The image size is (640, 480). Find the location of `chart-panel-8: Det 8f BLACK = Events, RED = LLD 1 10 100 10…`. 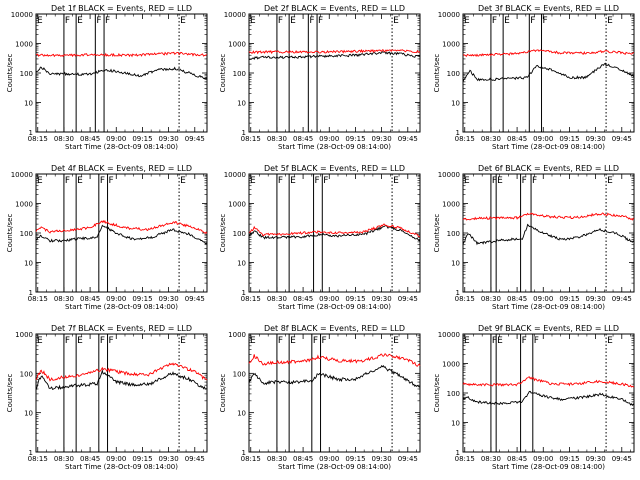

chart-panel-8: Det 8f BLACK = Events, RED = LLD 1 10 100 10… is located at coordinates (320, 397).